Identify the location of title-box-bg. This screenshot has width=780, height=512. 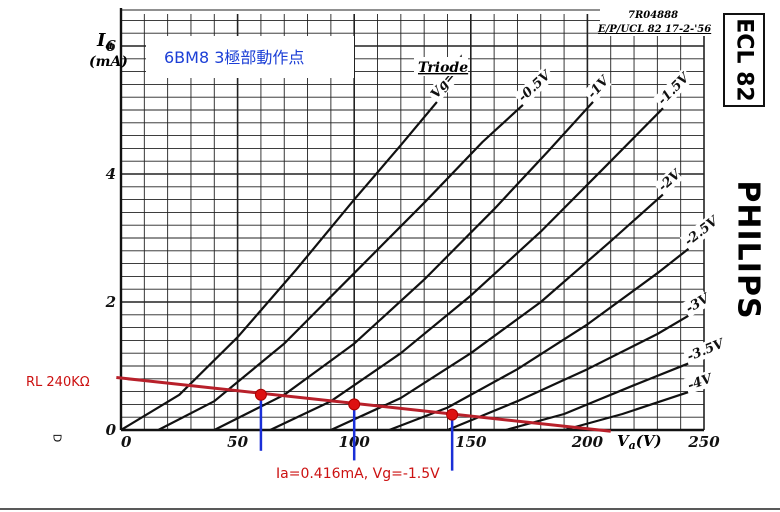
(441, 66).